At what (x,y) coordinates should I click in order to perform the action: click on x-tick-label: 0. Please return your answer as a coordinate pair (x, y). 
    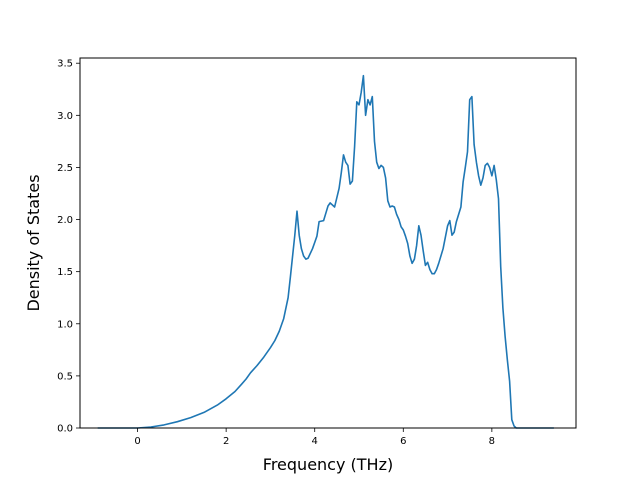
    Looking at the image, I should click on (137, 441).